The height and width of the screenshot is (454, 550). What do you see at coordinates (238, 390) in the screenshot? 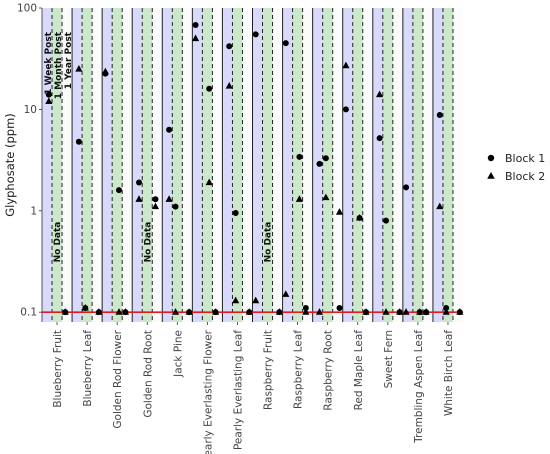
I see `category-label: Pearly Everlasting Leaf` at bounding box center [238, 390].